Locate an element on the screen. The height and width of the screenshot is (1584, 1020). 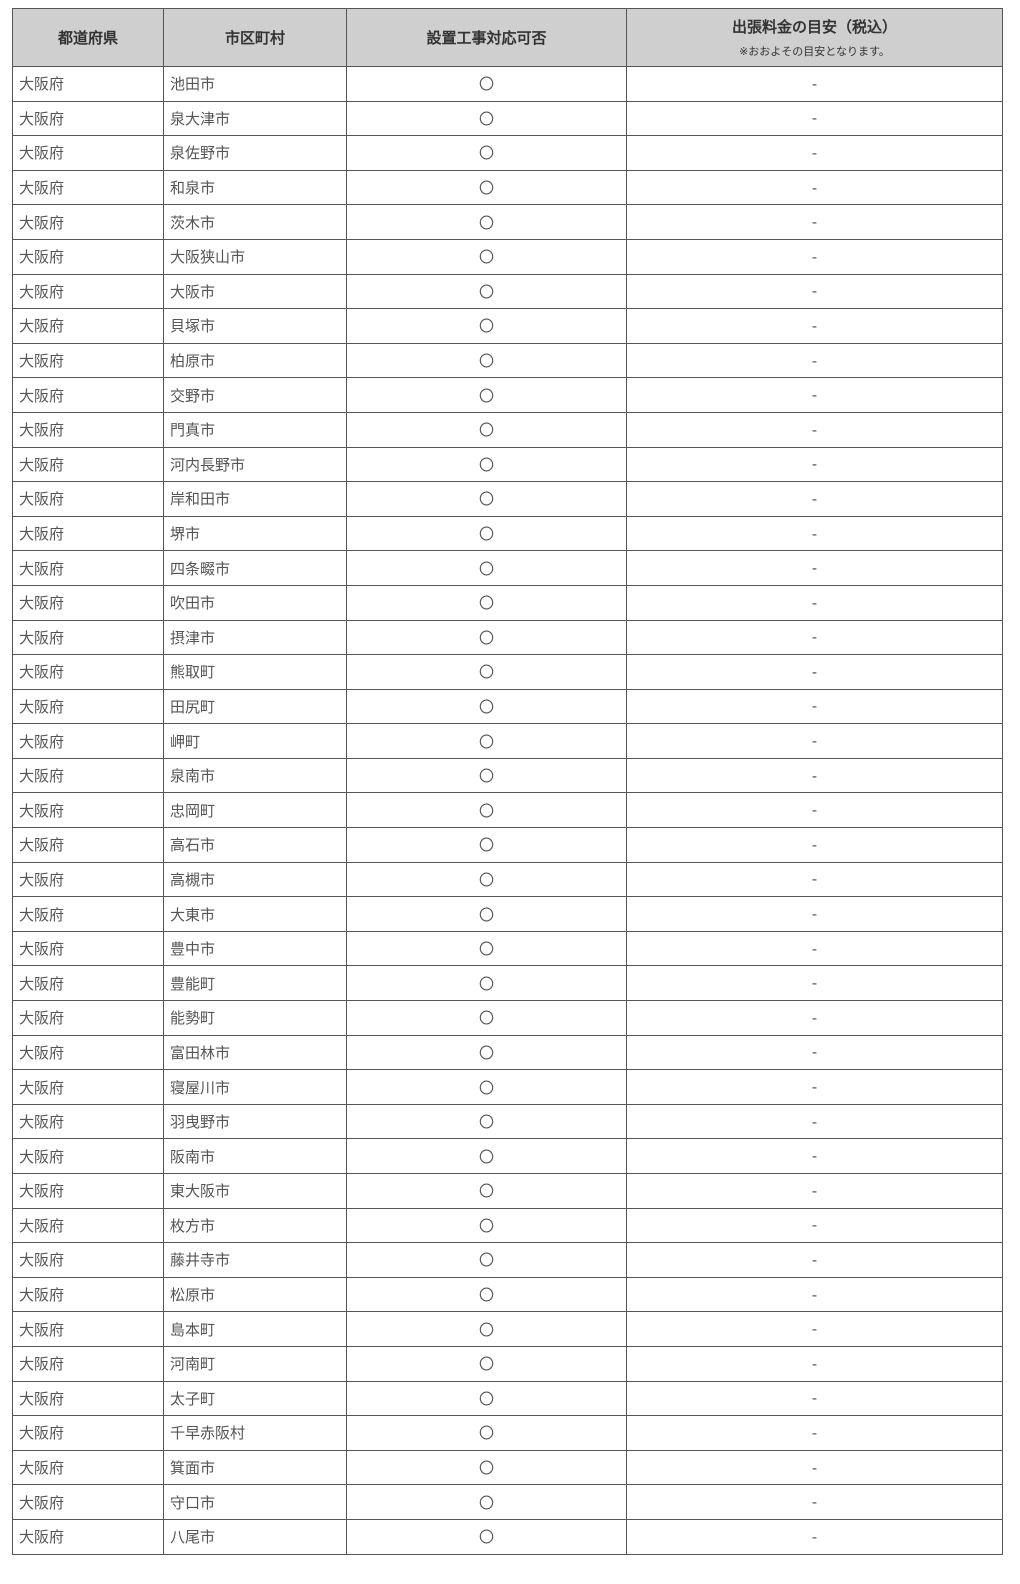
header-fee-title: 出張料金の目安（税込） is located at coordinates (814, 27).